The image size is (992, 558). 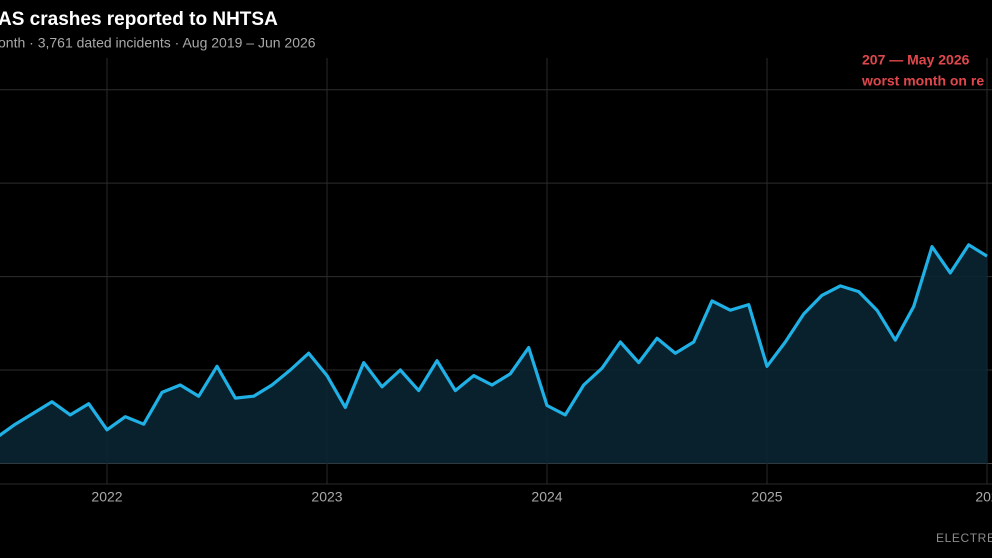 What do you see at coordinates (326, 497) in the screenshot?
I see `x-tick-label: 2023` at bounding box center [326, 497].